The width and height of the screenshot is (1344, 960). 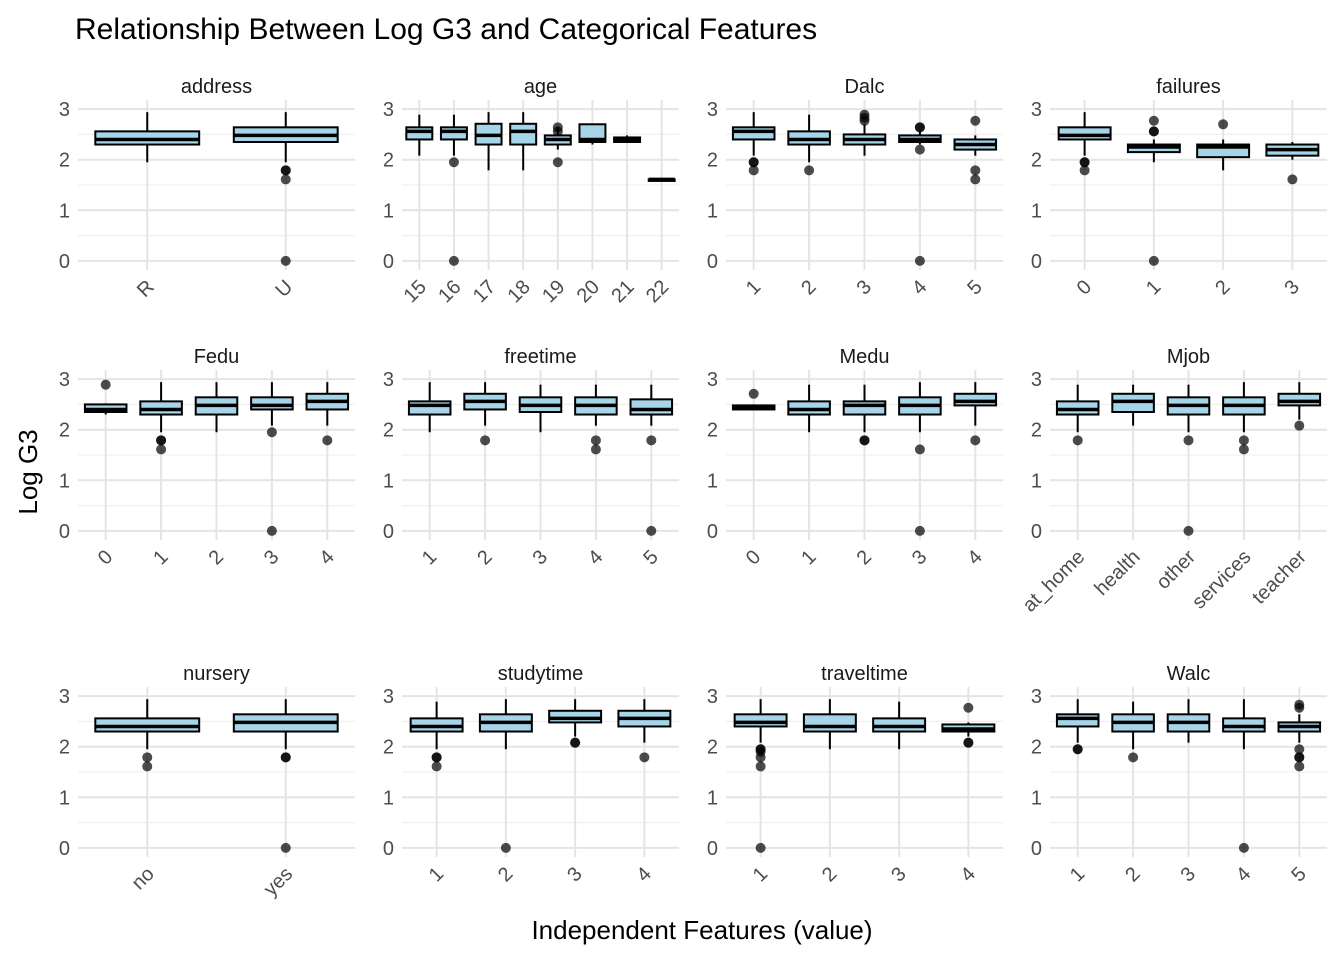 I want to click on strip-label: nursery, so click(x=216, y=674).